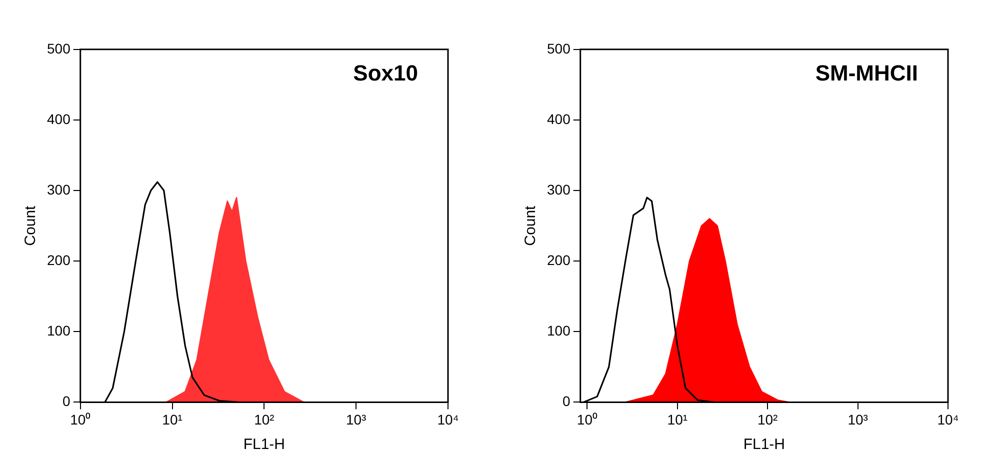 This screenshot has width=985, height=466. I want to click on text: SM-MHCII, so click(866, 73).